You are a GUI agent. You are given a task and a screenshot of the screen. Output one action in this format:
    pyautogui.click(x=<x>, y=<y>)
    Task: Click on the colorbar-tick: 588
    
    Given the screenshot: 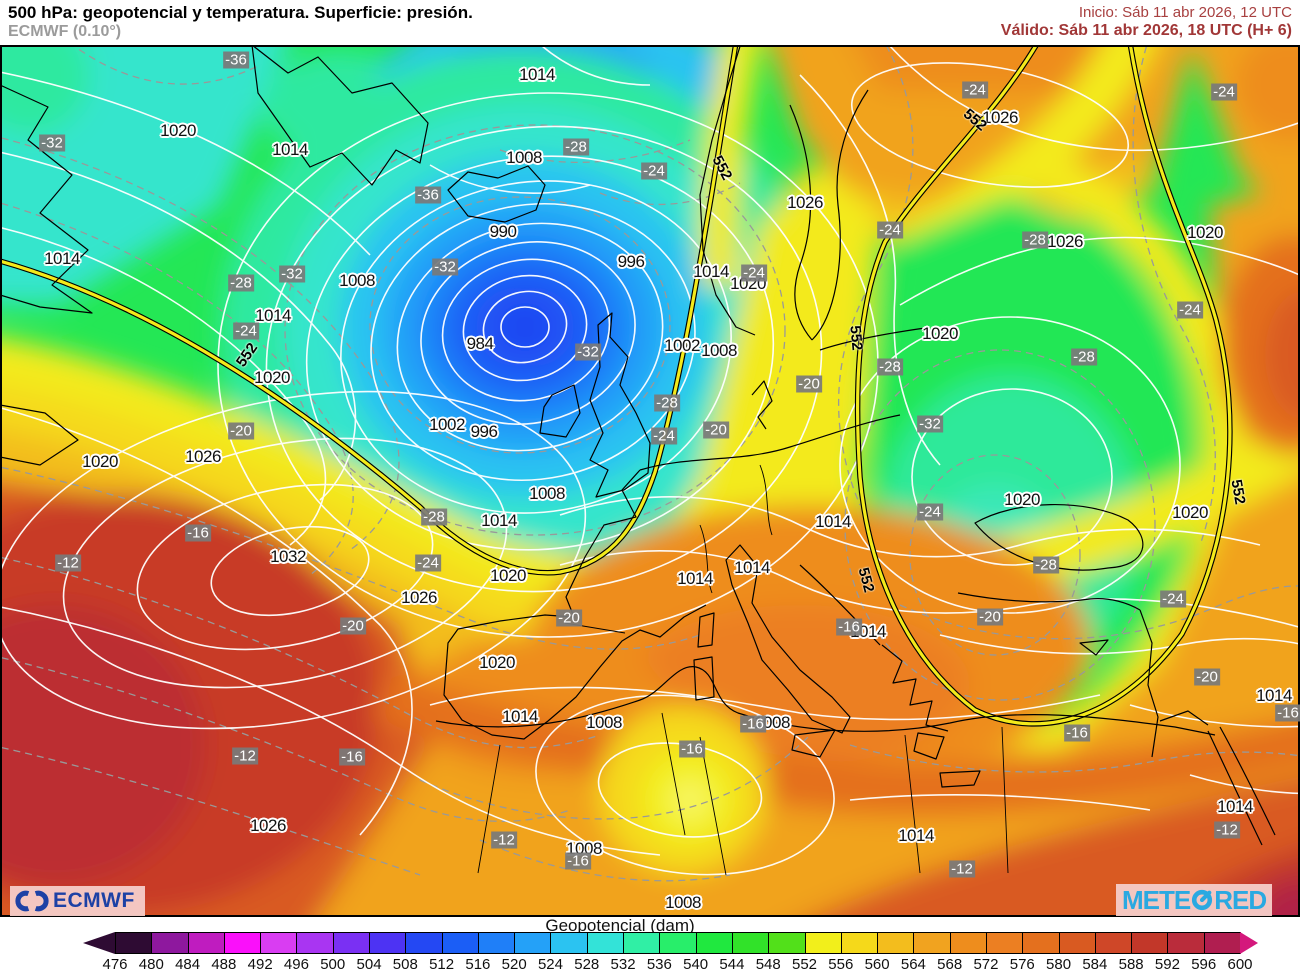 What is the action you would take?
    pyautogui.click(x=1131, y=963)
    